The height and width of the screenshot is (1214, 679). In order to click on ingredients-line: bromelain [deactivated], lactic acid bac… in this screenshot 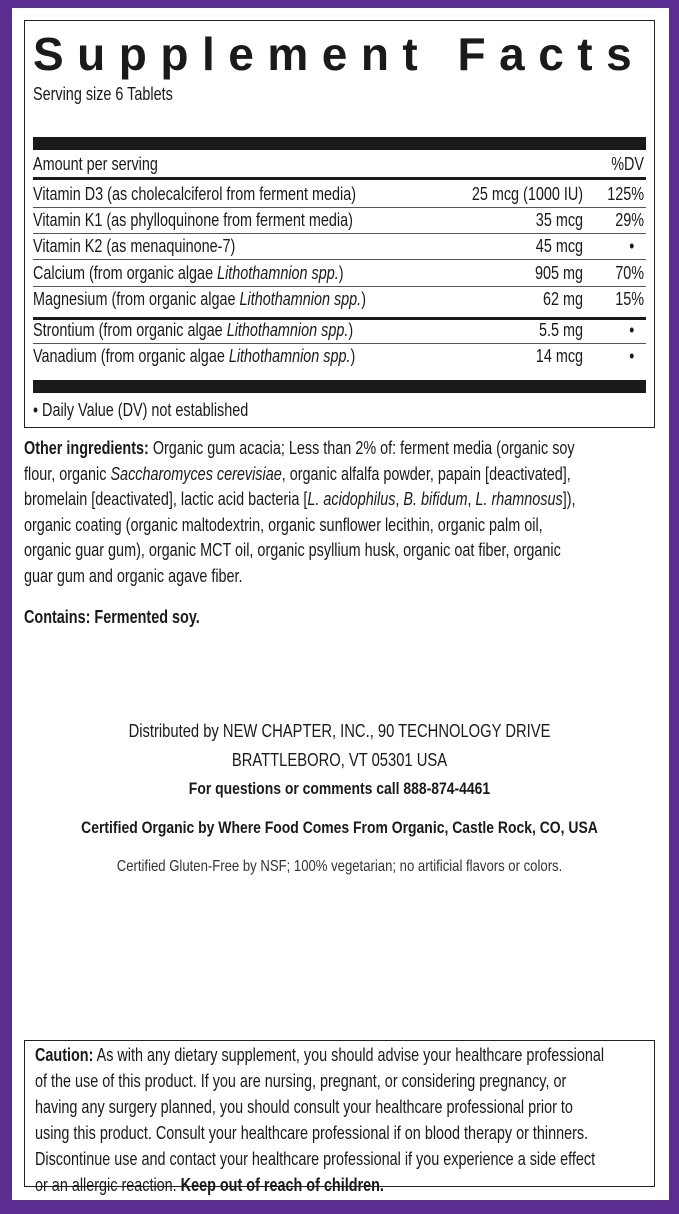, I will do `click(300, 500)`.